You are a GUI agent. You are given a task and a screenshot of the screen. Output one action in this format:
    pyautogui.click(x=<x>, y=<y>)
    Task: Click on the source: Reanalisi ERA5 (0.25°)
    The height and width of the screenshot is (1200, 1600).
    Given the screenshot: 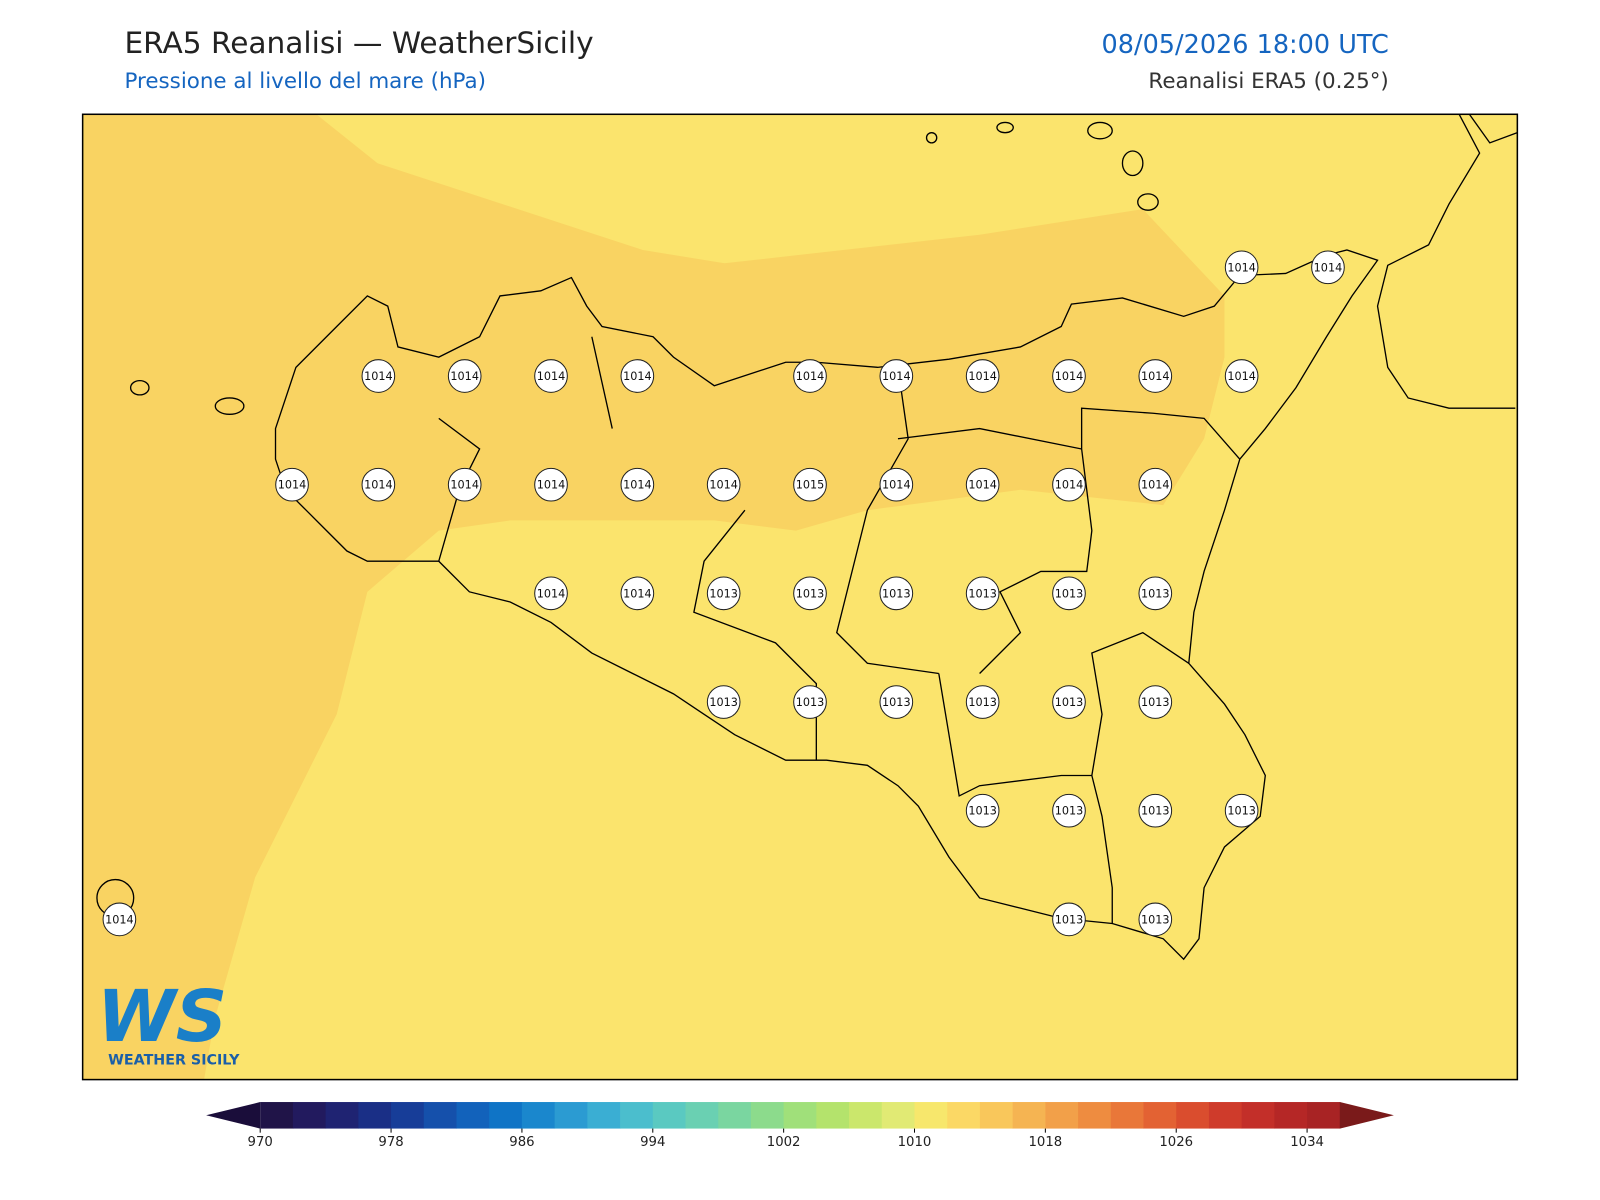 What is the action you would take?
    pyautogui.click(x=1268, y=81)
    